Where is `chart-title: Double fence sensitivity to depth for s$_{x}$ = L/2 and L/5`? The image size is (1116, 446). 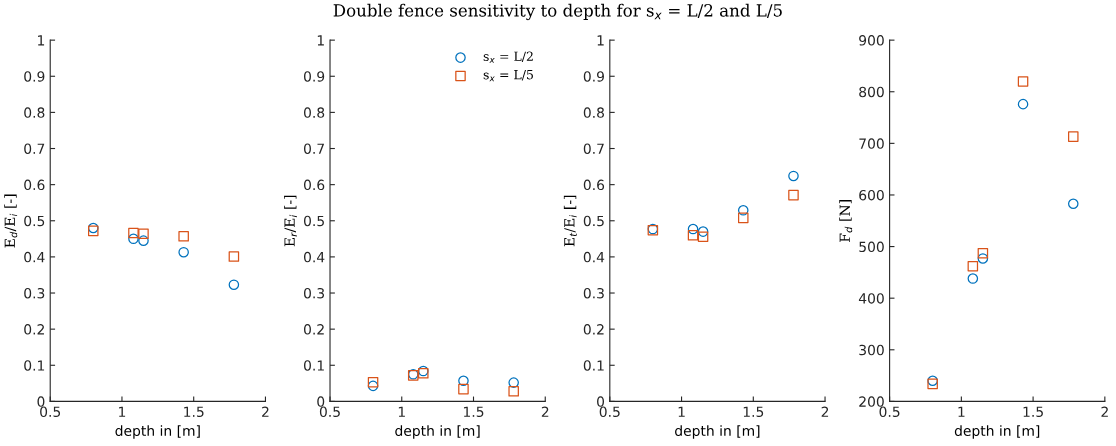 chart-title: Double fence sensitivity to depth for s$_{x}$ = L/2 and L/5 is located at coordinates (557, 12).